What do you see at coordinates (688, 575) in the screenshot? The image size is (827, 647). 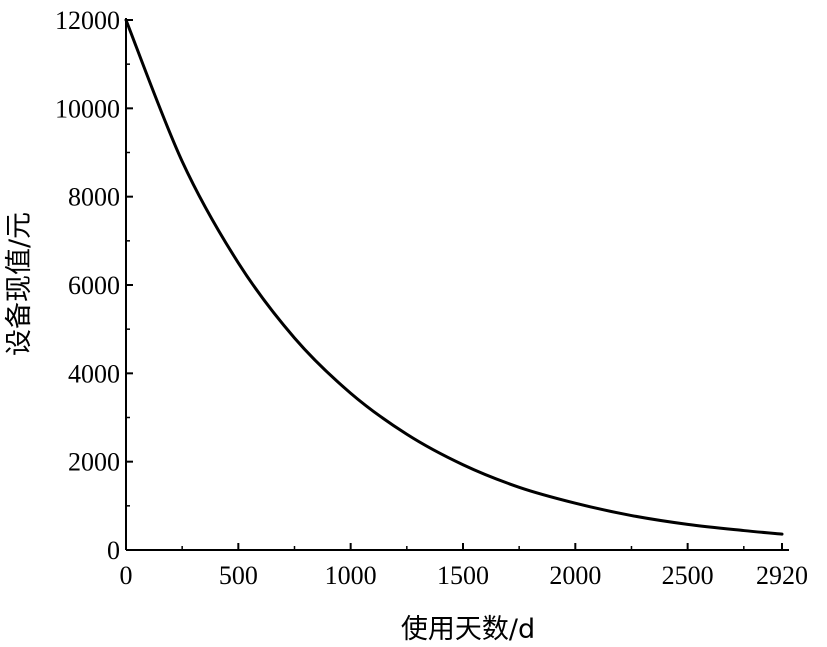 I see `x-tick-label: 2500` at bounding box center [688, 575].